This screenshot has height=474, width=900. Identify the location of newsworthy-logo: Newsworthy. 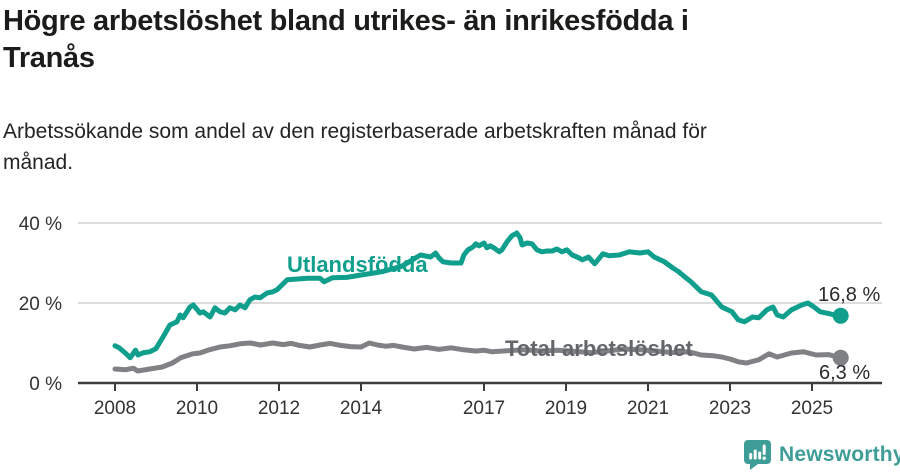
(822, 455).